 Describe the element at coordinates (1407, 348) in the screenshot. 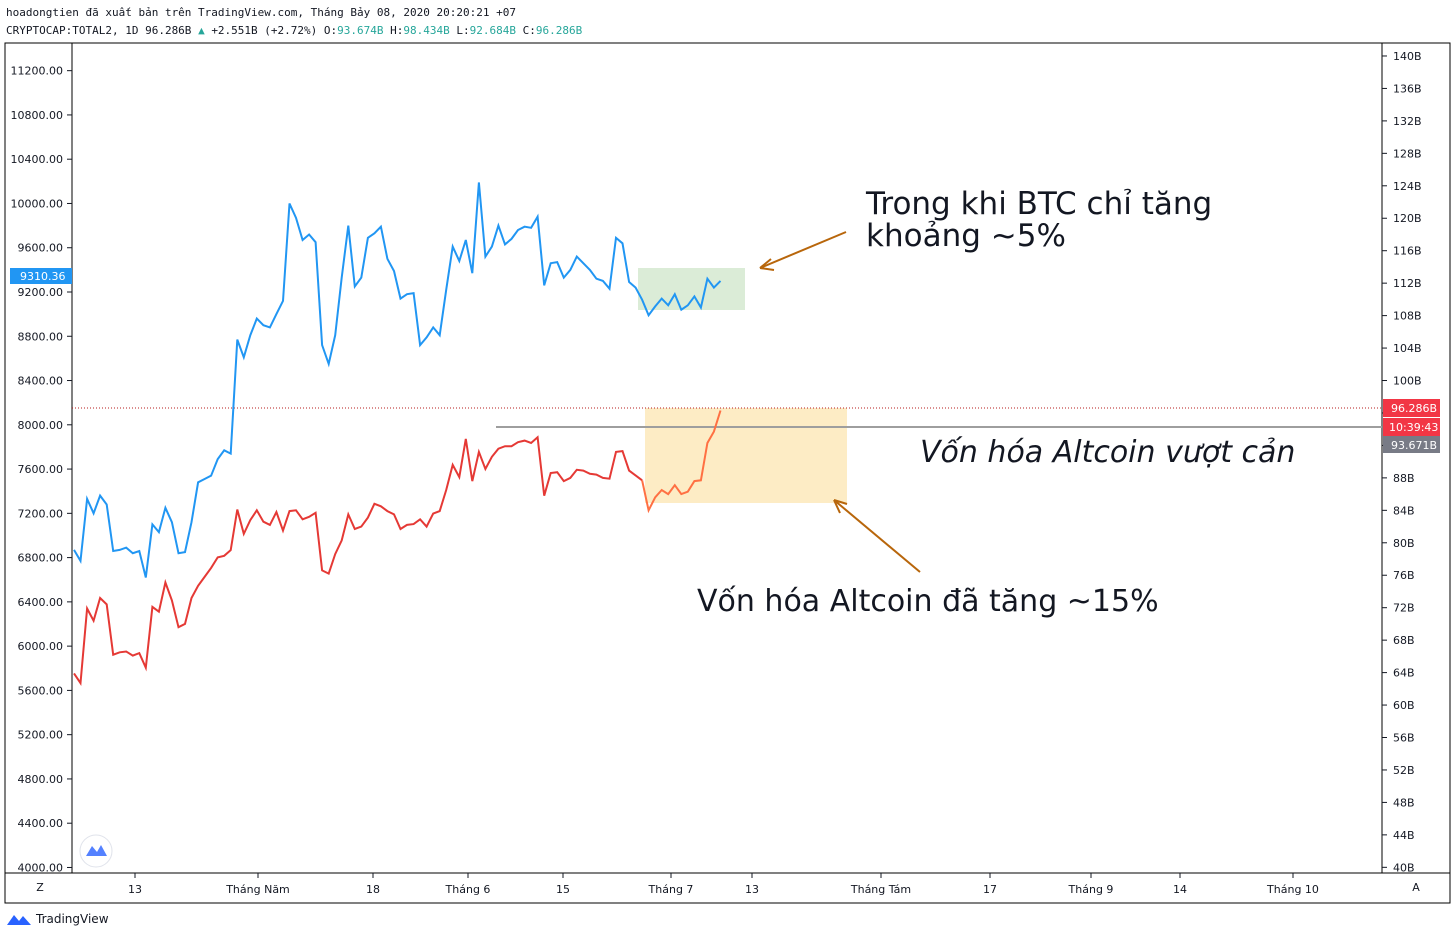

I see `right-tick-label: 104B` at that location.